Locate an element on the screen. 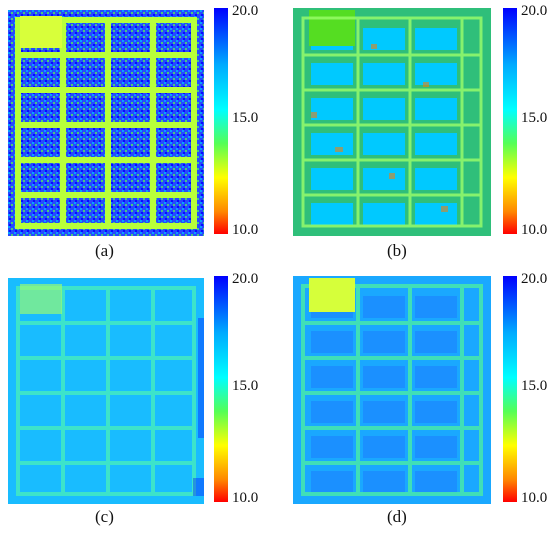  colorbar-a is located at coordinates (221, 121).